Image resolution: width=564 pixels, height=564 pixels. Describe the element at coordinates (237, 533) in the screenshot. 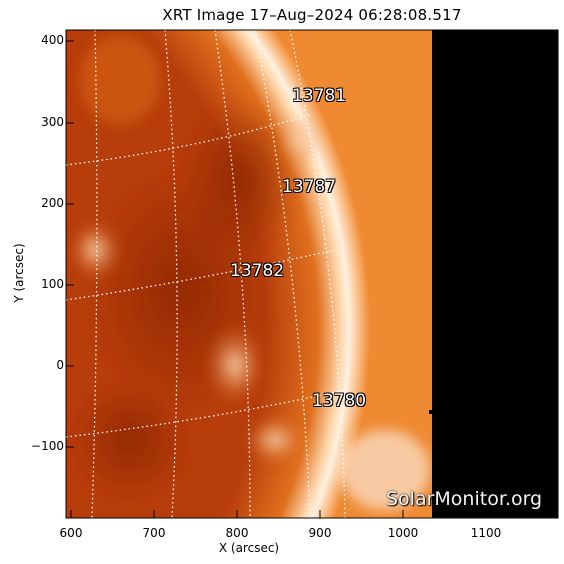

I see `xtick-800: 800` at that location.